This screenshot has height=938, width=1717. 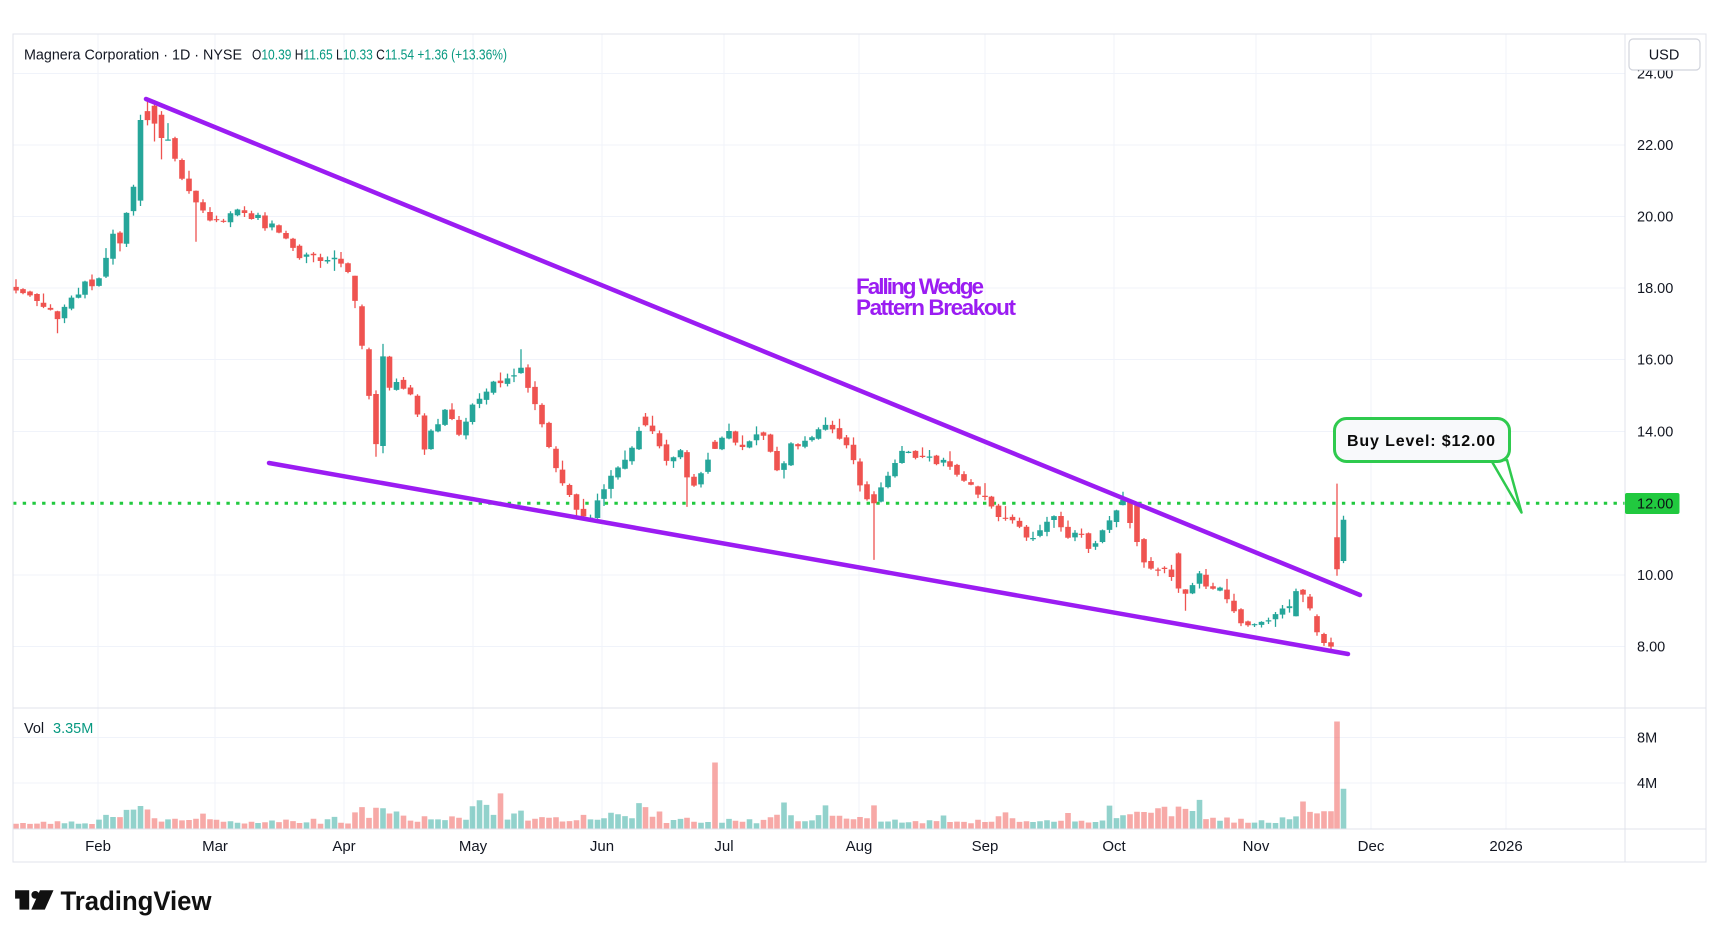 What do you see at coordinates (1647, 739) in the screenshot?
I see `svg-text: 8M` at bounding box center [1647, 739].